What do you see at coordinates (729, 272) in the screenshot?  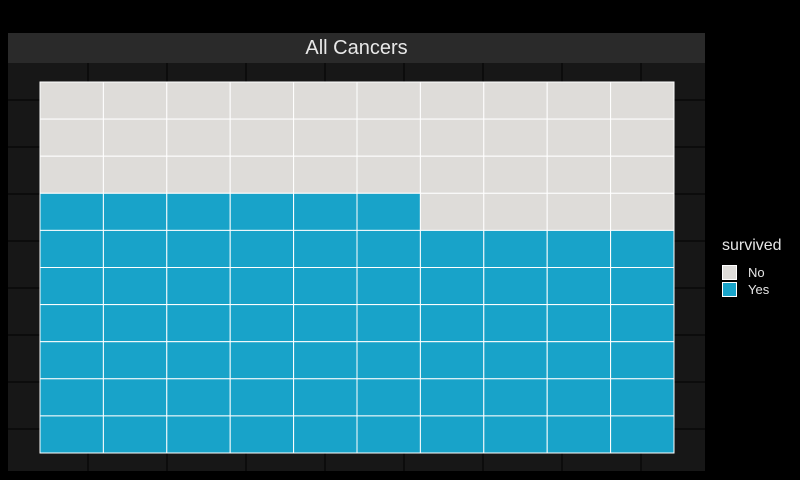 I see `legend-swatch-no` at bounding box center [729, 272].